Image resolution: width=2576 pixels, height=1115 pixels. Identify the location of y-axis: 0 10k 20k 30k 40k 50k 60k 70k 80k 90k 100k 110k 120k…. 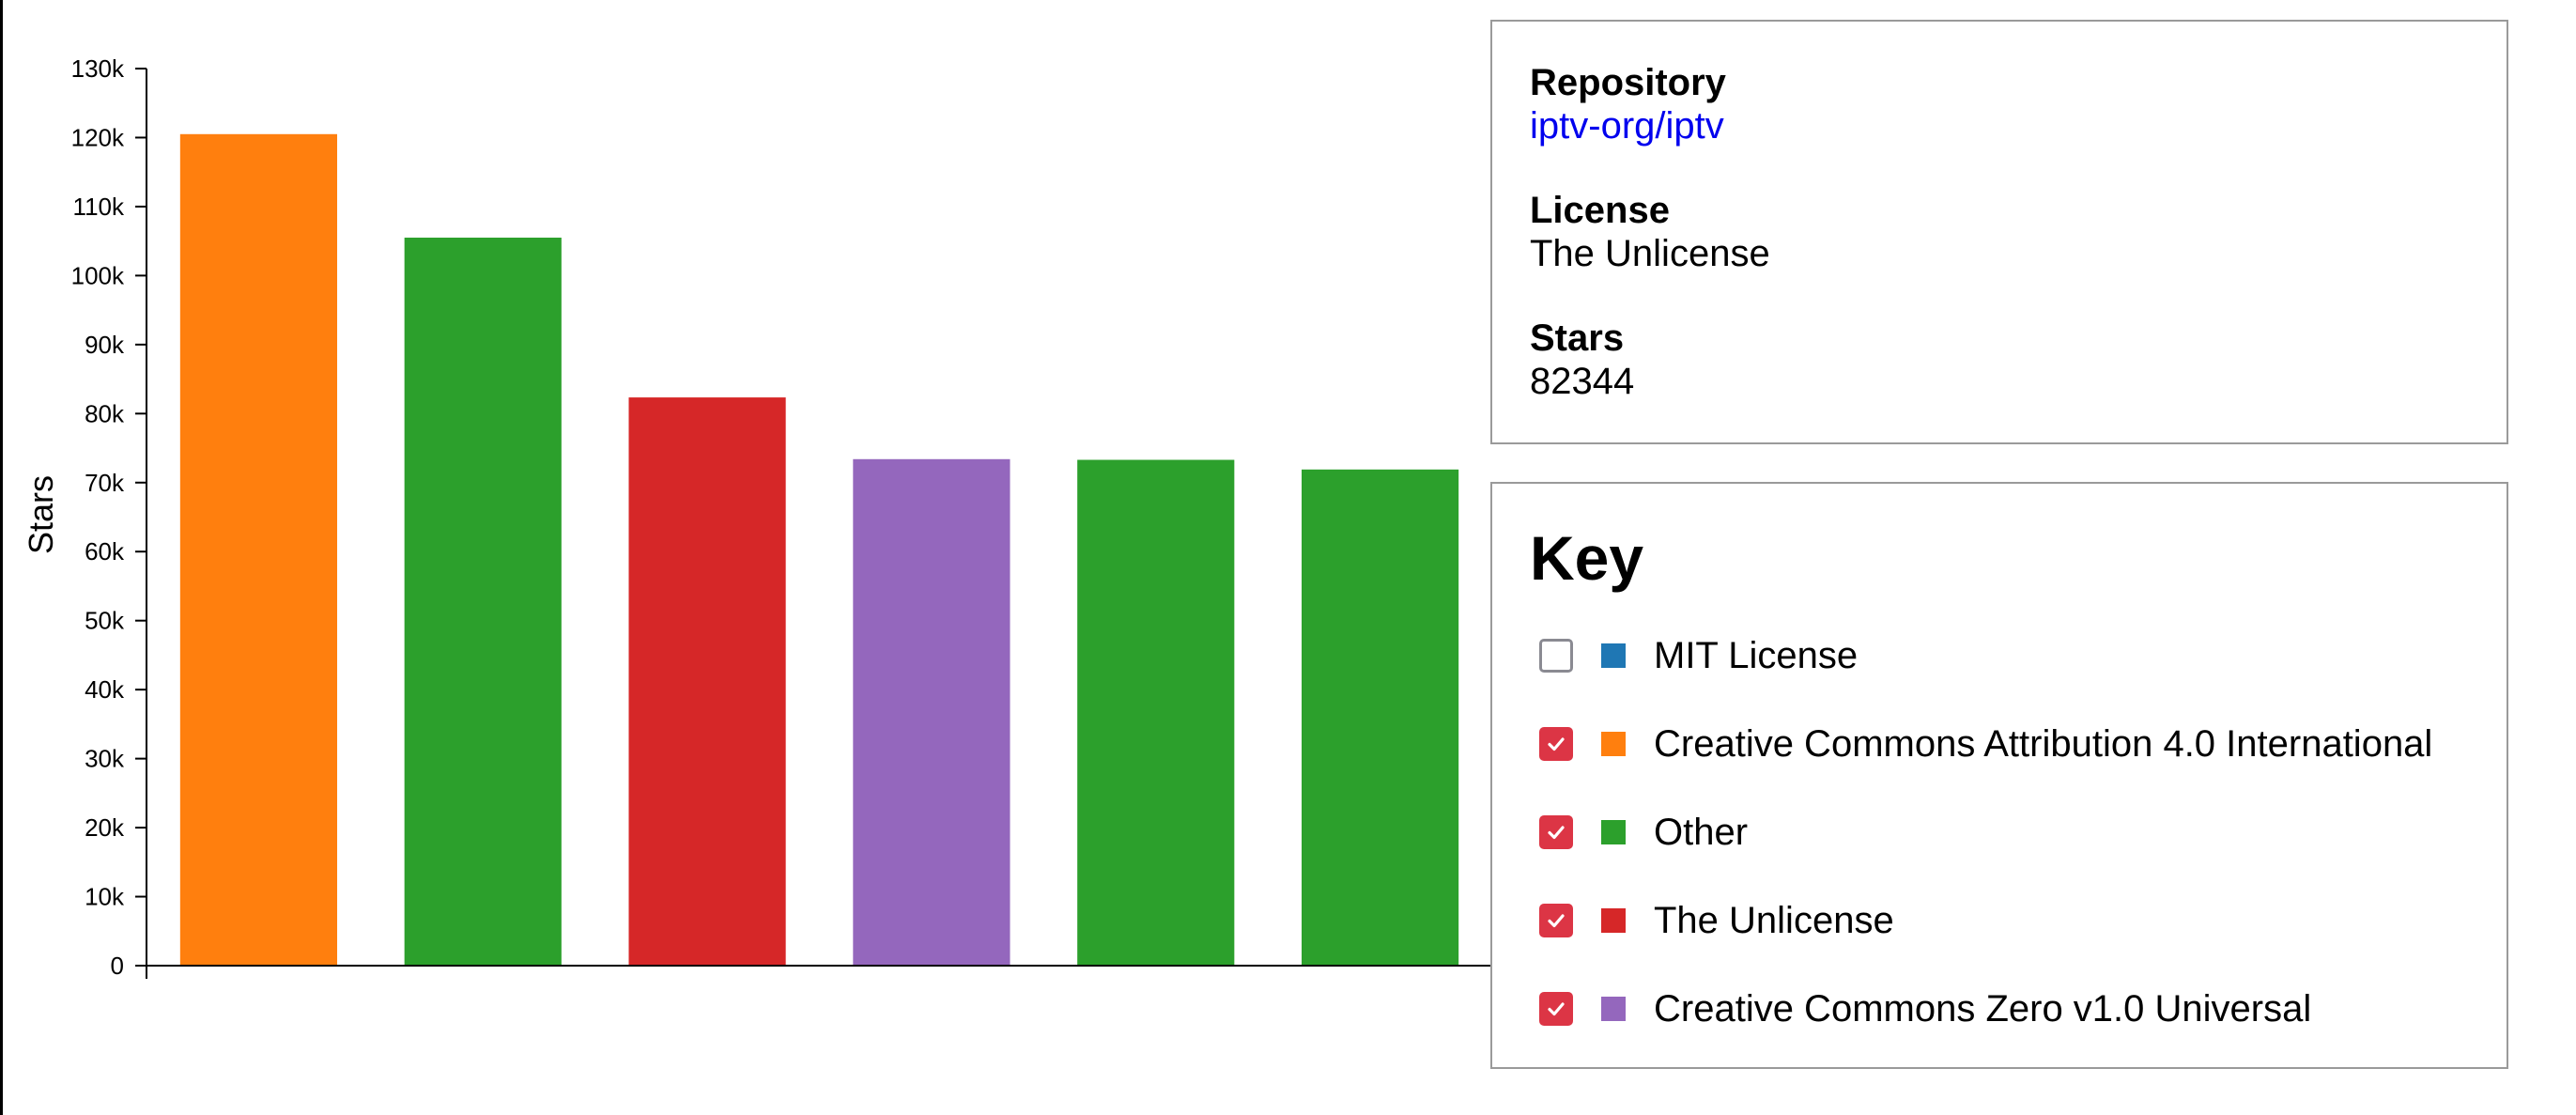
(109, 517).